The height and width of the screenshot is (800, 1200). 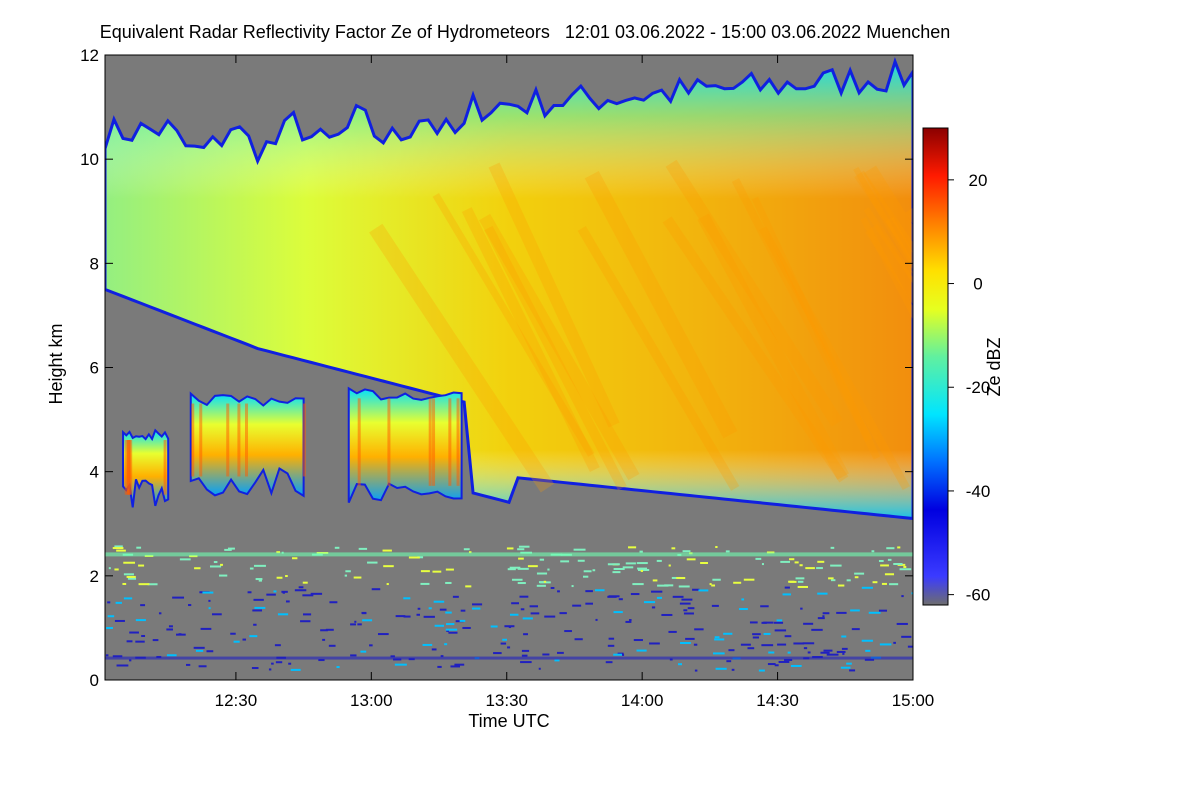 What do you see at coordinates (371, 700) in the screenshot?
I see `x-tick-label: 13:00` at bounding box center [371, 700].